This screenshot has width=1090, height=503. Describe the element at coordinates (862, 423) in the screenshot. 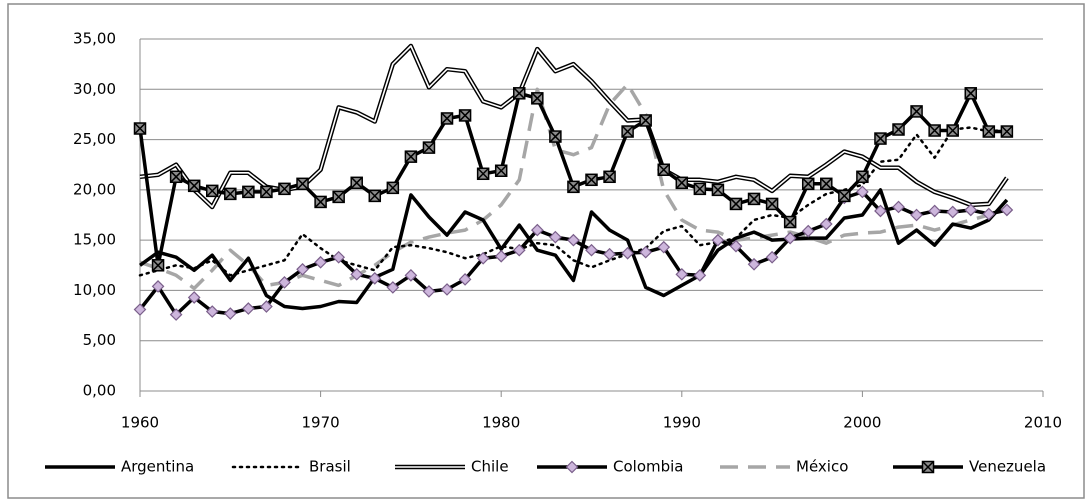

I see `x-tick-label: 2000` at that location.